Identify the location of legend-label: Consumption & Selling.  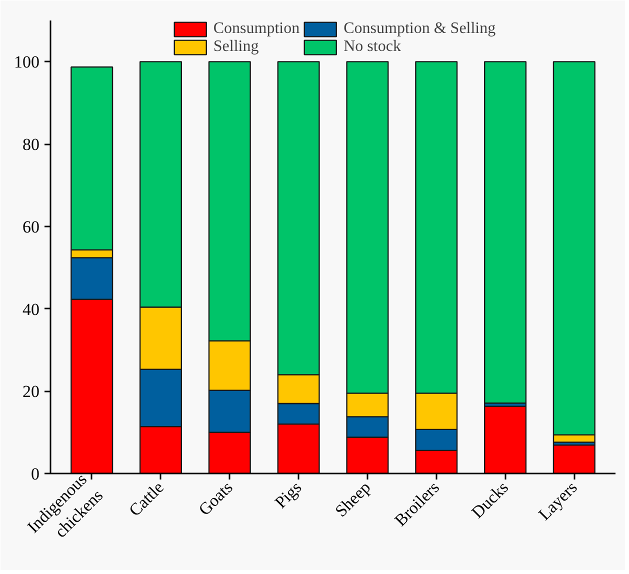
(420, 29).